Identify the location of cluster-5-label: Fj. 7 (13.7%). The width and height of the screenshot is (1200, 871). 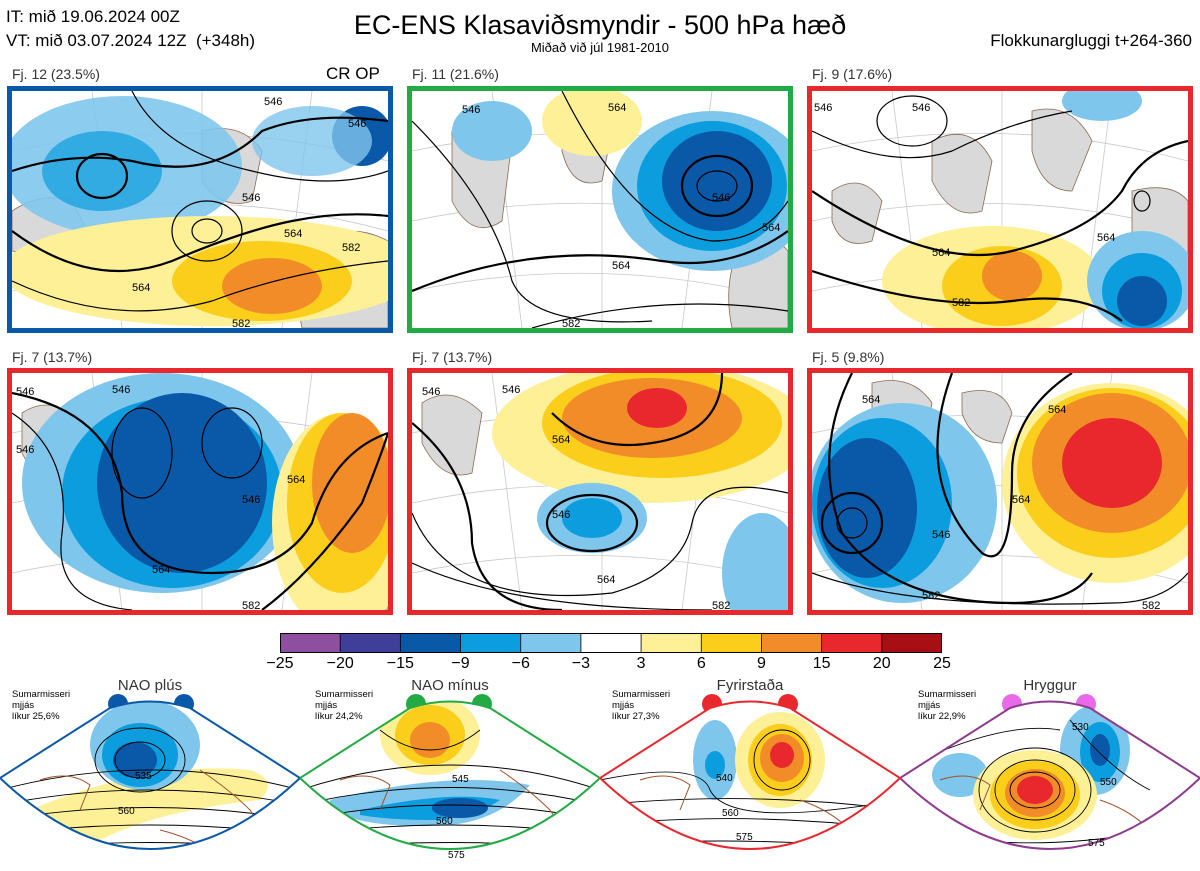
(452, 357).